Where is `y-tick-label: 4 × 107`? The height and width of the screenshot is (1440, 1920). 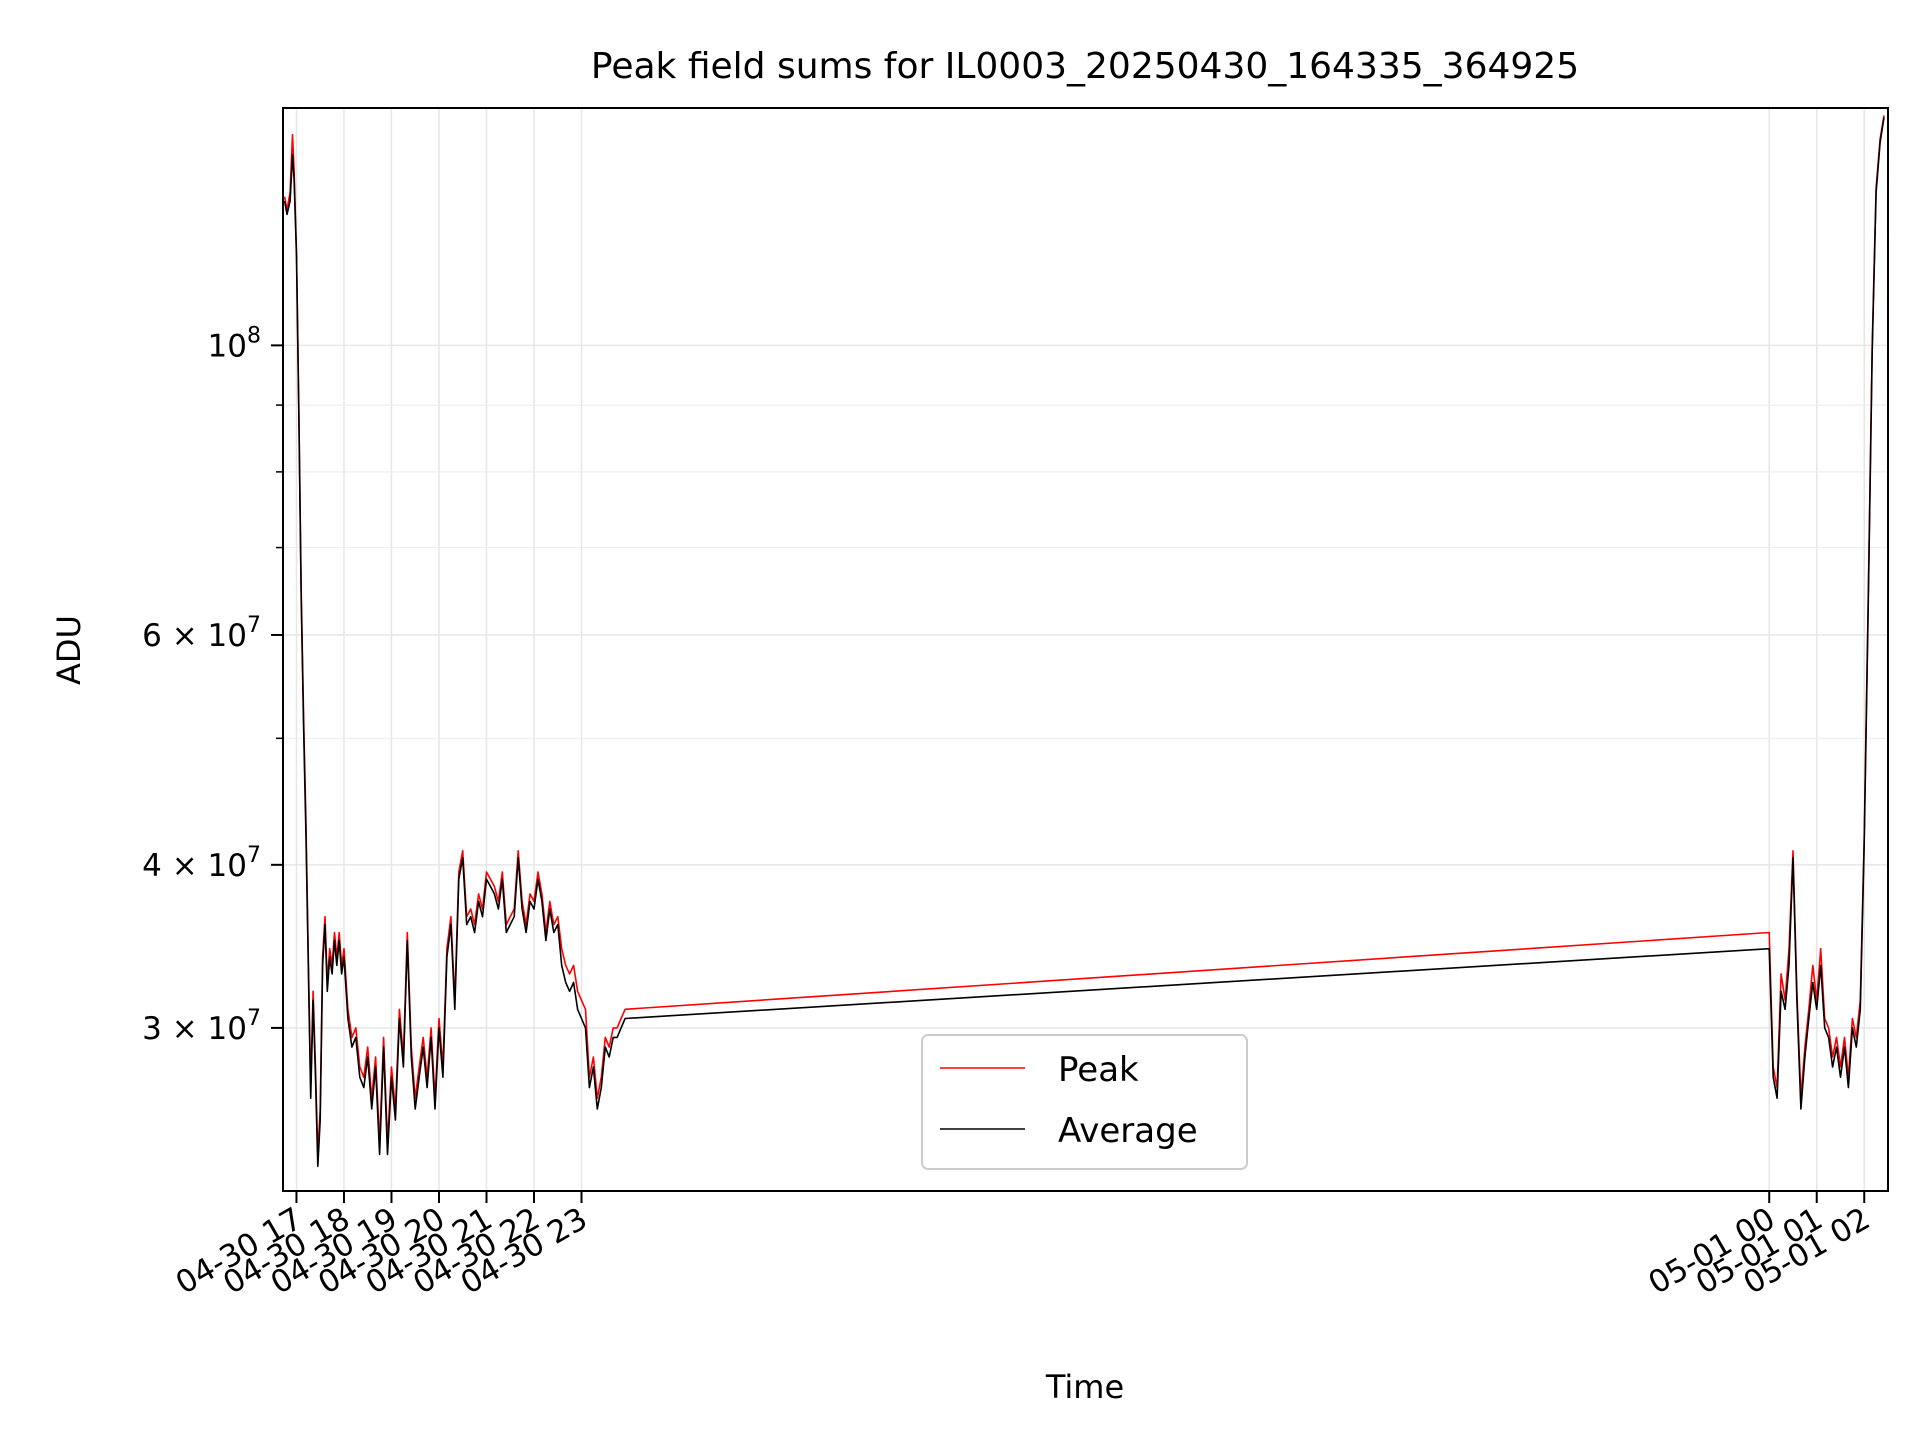
y-tick-label: 4 × 107 is located at coordinates (201, 863).